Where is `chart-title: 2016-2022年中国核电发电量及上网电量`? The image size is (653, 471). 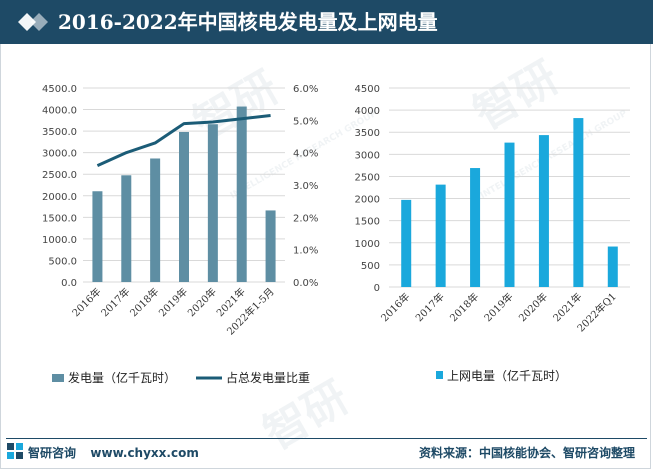
chart-title: 2016-2022年中国核电发电量及上网电量 is located at coordinates (248, 22).